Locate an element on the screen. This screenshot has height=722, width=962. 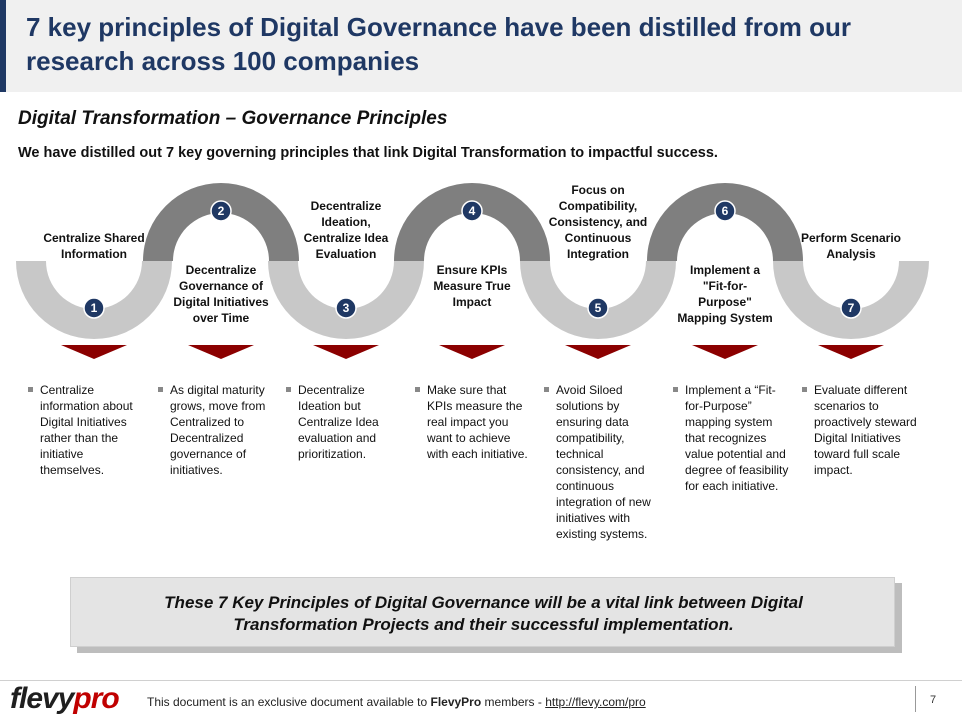
flevypro-logo: flevypro is located at coordinates (65, 699).